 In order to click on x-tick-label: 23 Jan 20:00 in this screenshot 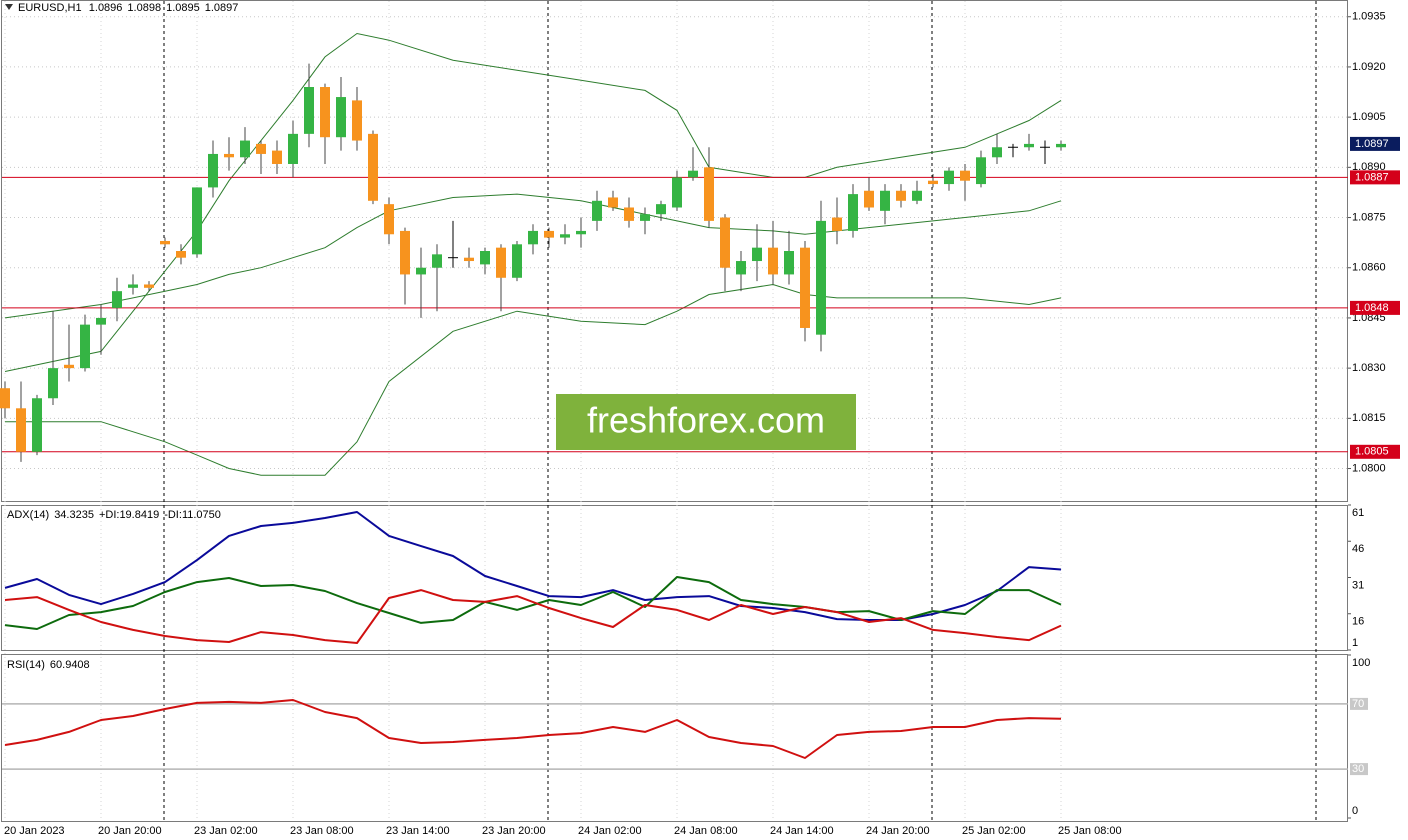, I will do `click(514, 831)`.